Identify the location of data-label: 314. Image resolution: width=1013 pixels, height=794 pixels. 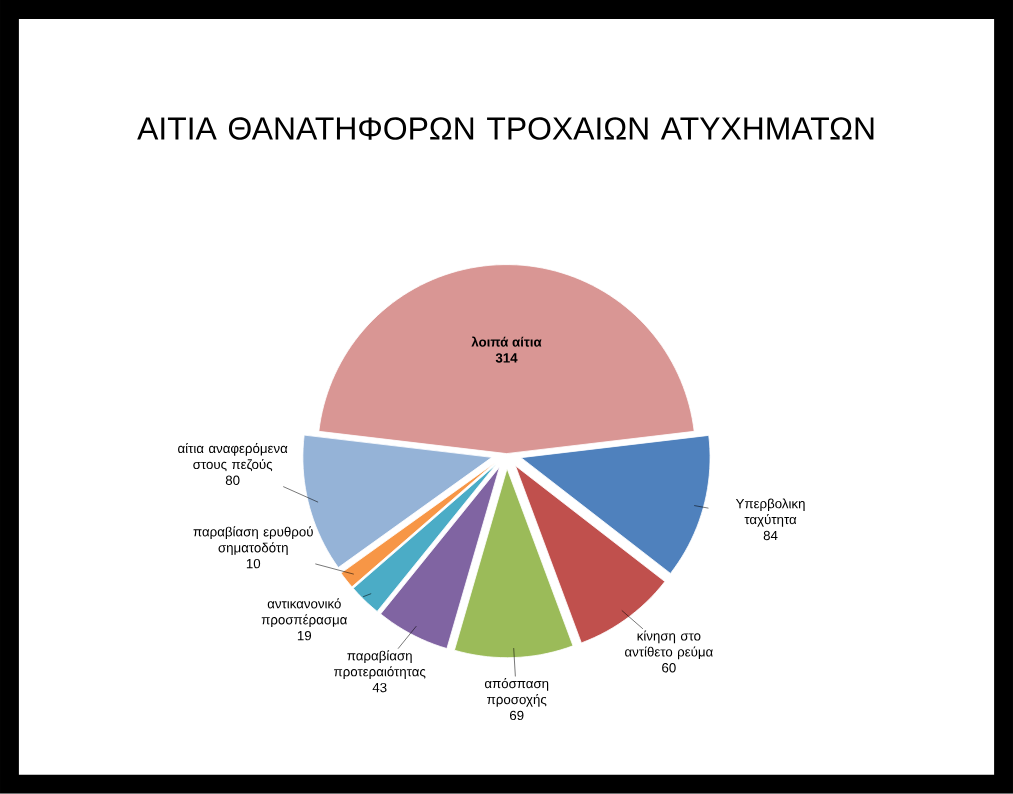
(506, 358).